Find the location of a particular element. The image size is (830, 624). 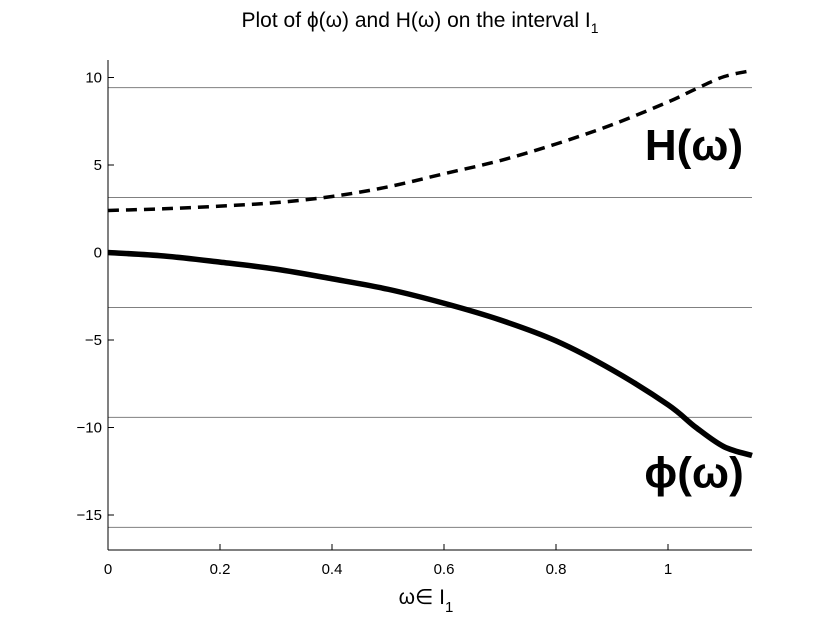

x-axis-label: ω∈ I1 is located at coordinates (426, 601).